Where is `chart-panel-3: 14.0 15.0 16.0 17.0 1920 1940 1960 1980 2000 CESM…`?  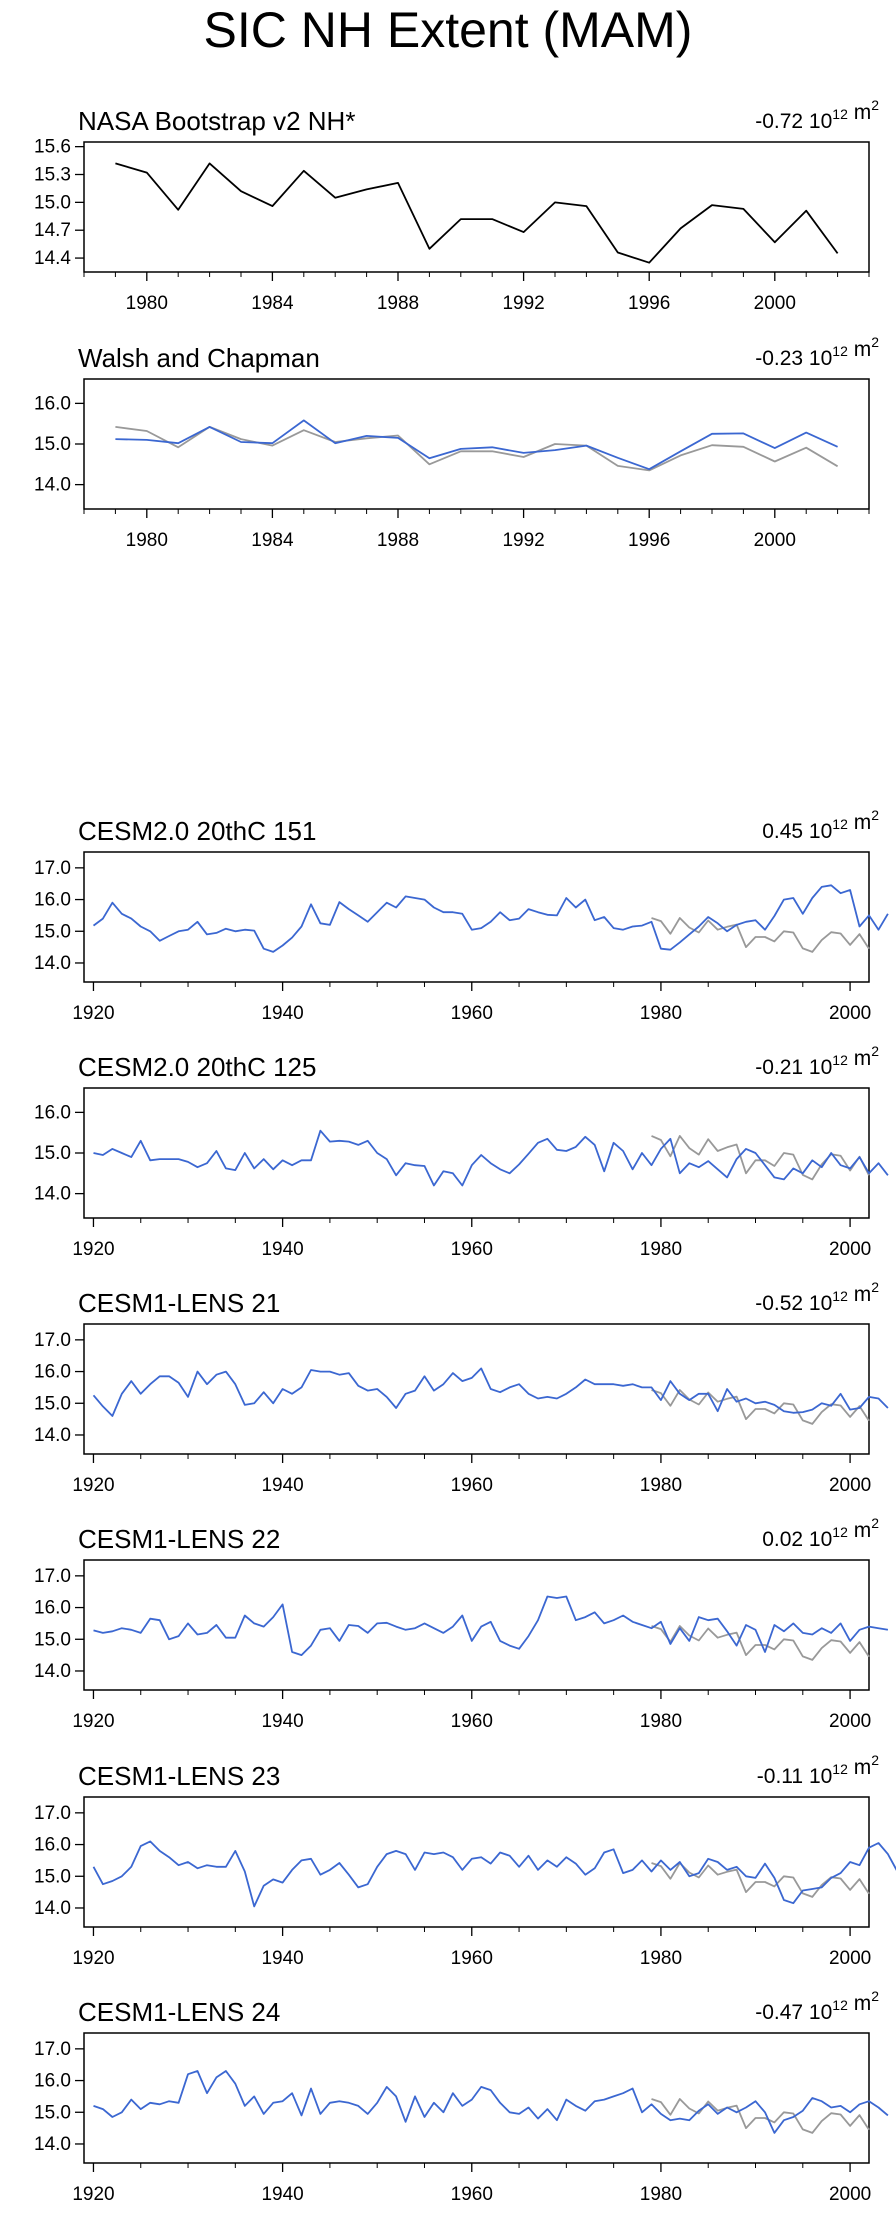 chart-panel-3: 14.0 15.0 16.0 17.0 1920 1940 1960 1980 2000 CESM… is located at coordinates (461, 915).